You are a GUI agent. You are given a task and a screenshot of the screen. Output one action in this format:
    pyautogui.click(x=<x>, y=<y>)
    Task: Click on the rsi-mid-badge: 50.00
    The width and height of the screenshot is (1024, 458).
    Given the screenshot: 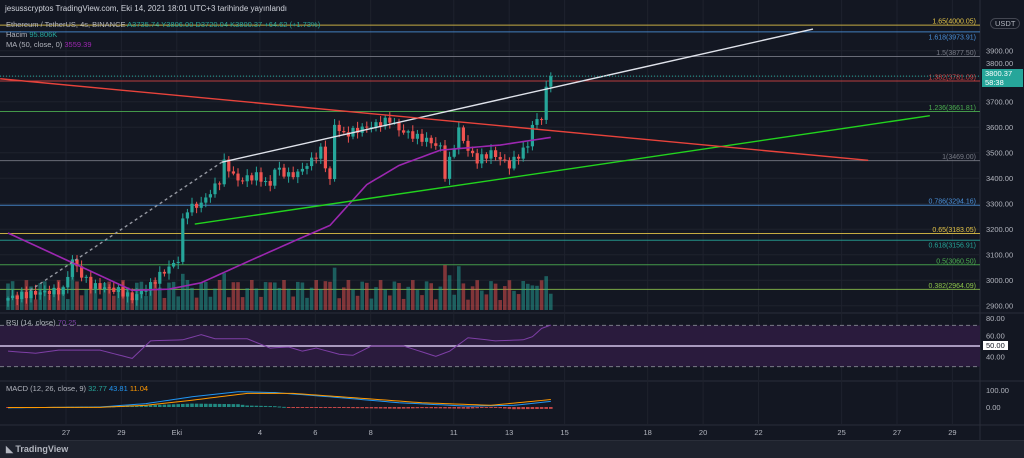 What is the action you would take?
    pyautogui.click(x=995, y=345)
    